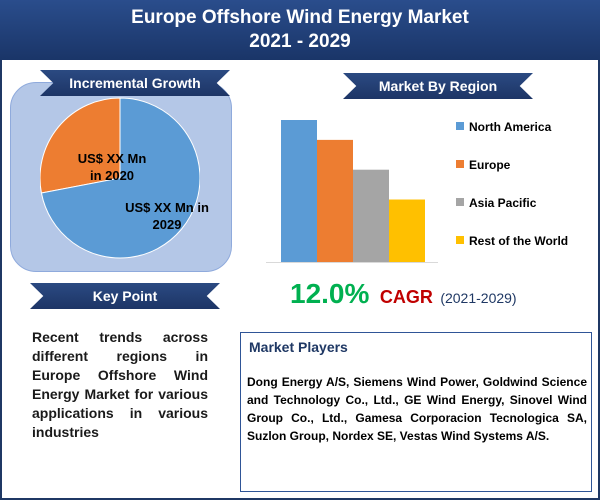  I want to click on cagr-label: CAGR, so click(406, 297).